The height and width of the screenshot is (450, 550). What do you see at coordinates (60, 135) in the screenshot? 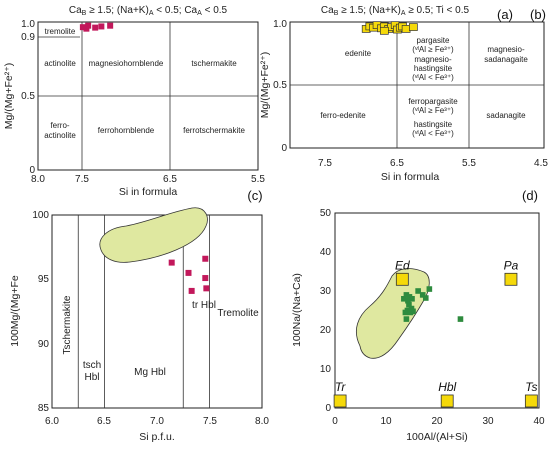
I see `panel-a-field-actinolite-2: actinolite` at bounding box center [60, 135].